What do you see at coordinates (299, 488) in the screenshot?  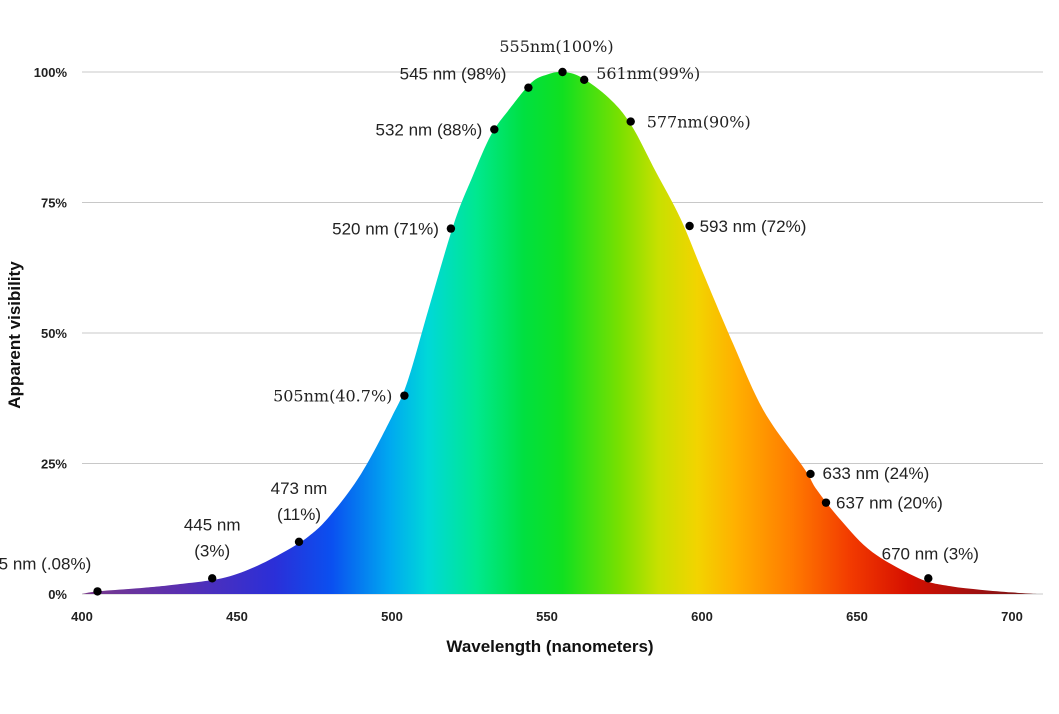 I see `data-label-line: 473 nm` at bounding box center [299, 488].